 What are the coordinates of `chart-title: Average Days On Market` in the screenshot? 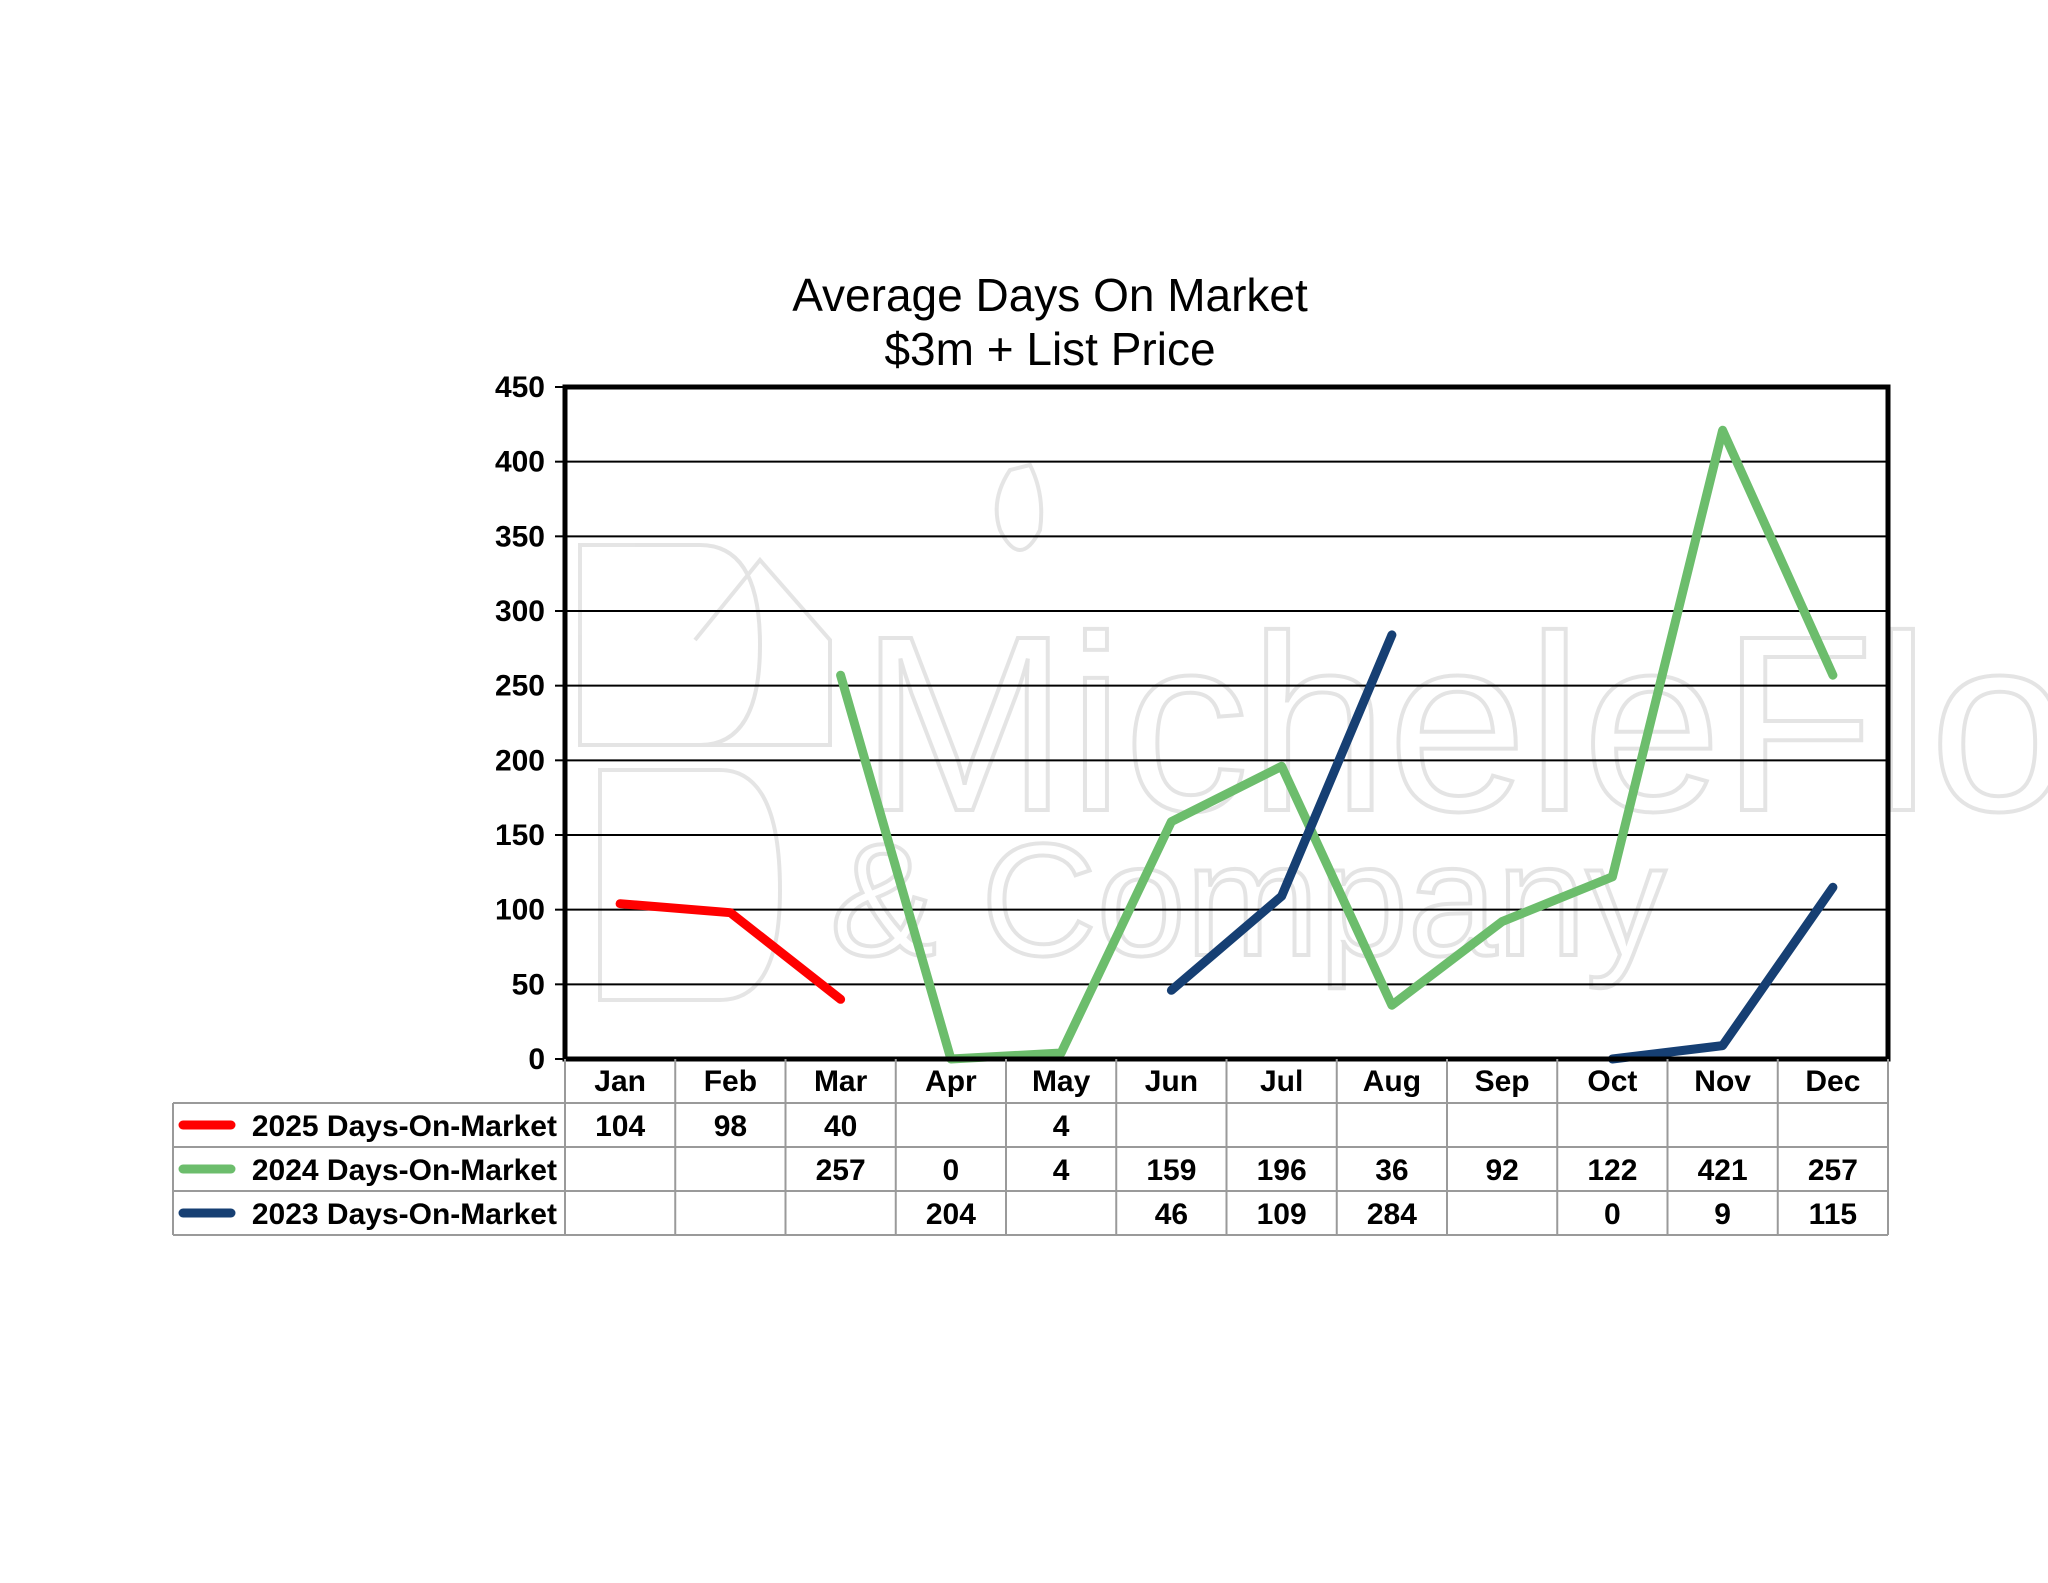 It's located at (1050, 295).